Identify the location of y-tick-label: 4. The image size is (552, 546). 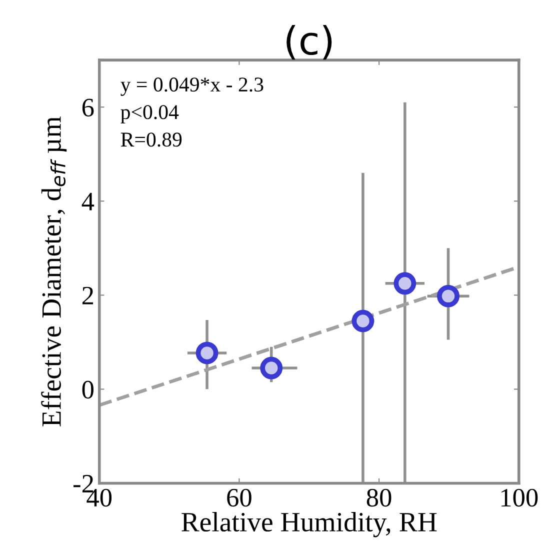
(88, 201).